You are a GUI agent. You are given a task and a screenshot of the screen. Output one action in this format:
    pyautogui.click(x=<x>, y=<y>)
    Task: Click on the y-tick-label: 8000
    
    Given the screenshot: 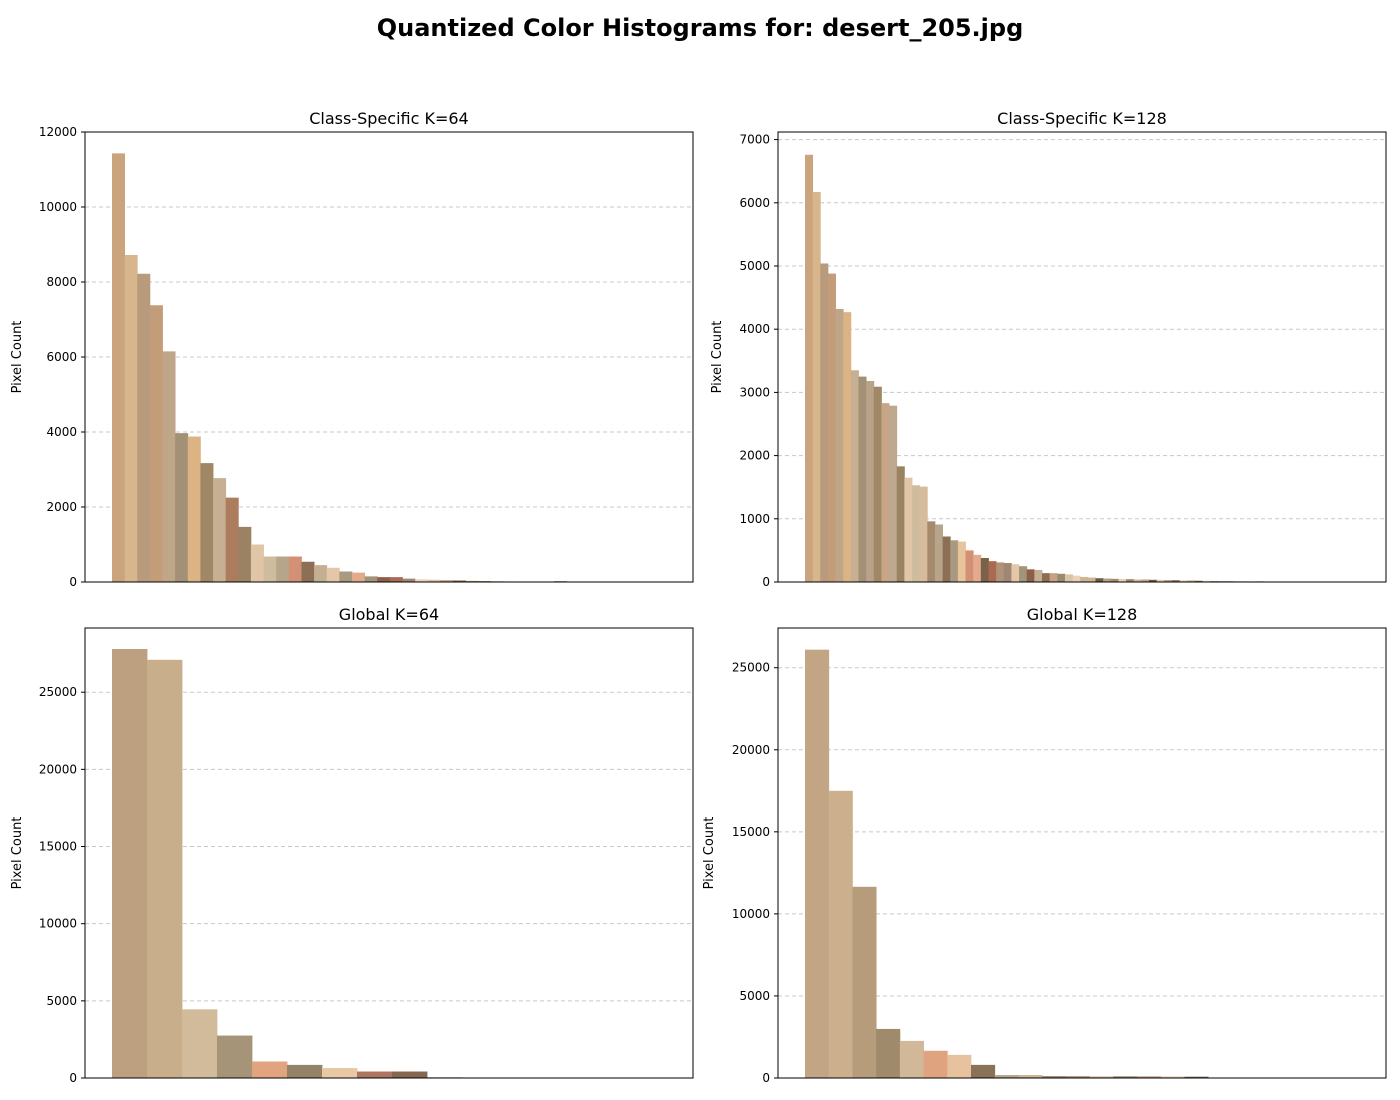 What is the action you would take?
    pyautogui.click(x=61, y=282)
    